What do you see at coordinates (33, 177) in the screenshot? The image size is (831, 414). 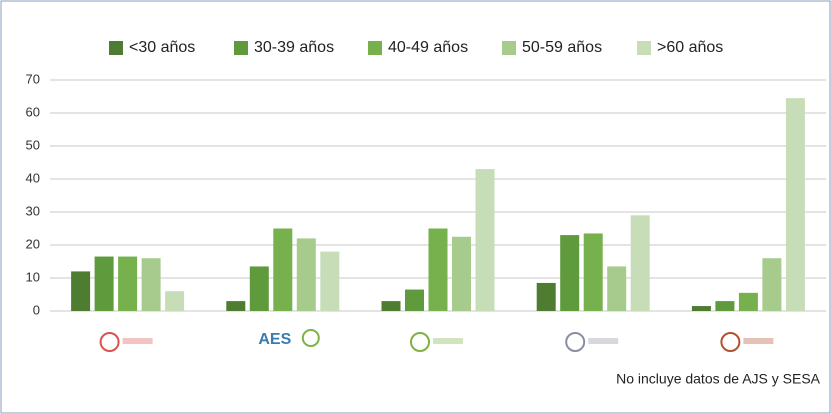 I see `y-tick-label: 40` at bounding box center [33, 177].